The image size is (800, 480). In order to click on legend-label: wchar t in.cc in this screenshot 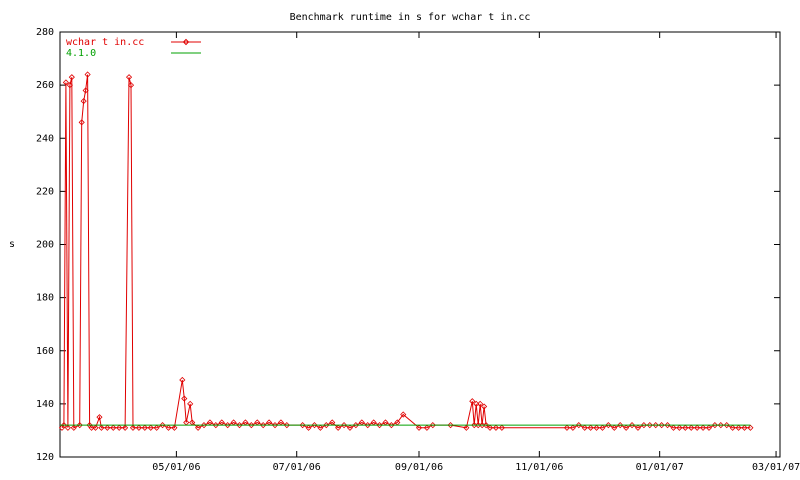, I will do `click(105, 42)`.